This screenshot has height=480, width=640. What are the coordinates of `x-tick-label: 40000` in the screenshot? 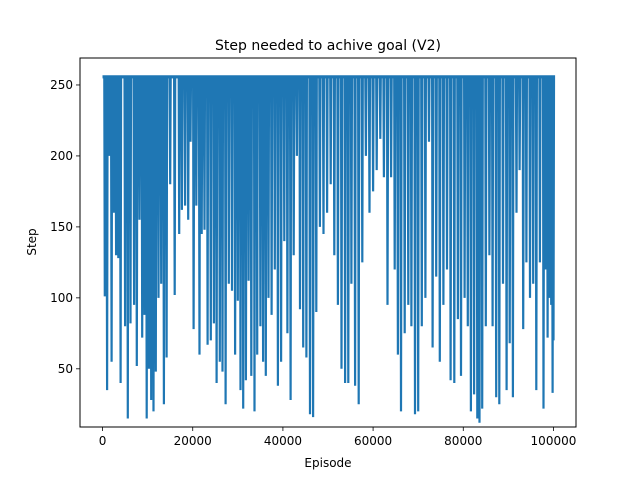 It's located at (283, 441).